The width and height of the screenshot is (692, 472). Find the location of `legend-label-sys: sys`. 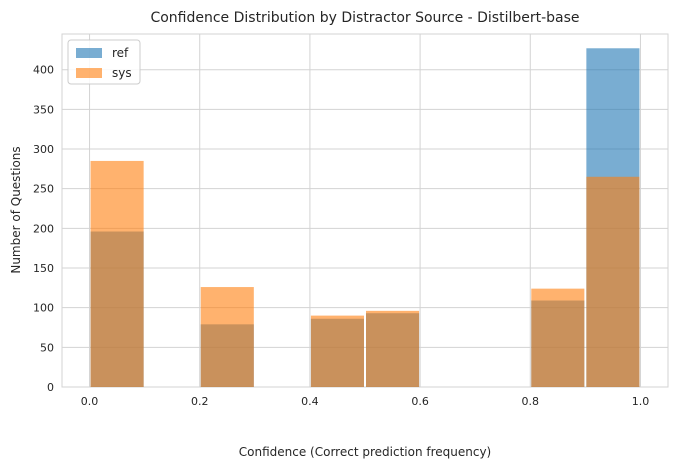

legend-label-sys: sys is located at coordinates (122, 73).